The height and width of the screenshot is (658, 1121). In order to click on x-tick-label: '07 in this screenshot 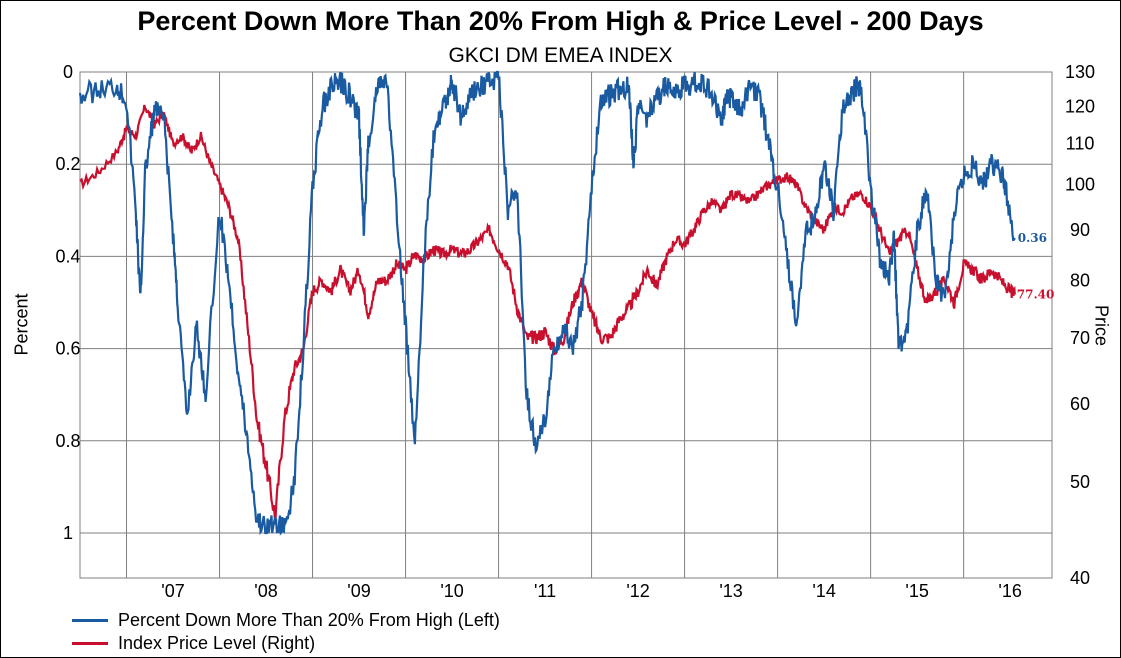, I will do `click(172, 591)`.